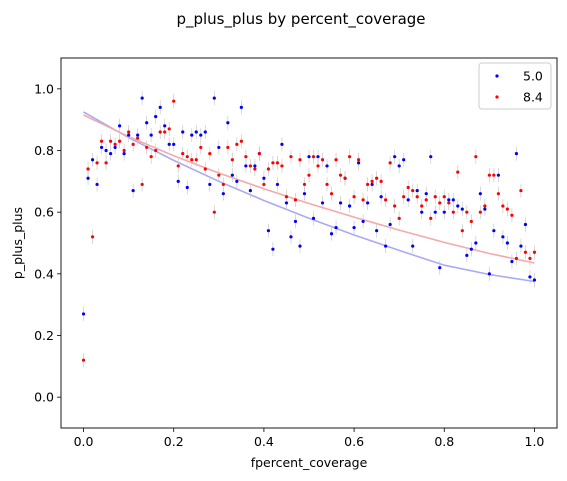  I want to click on x-tick-label: 0.4, so click(264, 441).